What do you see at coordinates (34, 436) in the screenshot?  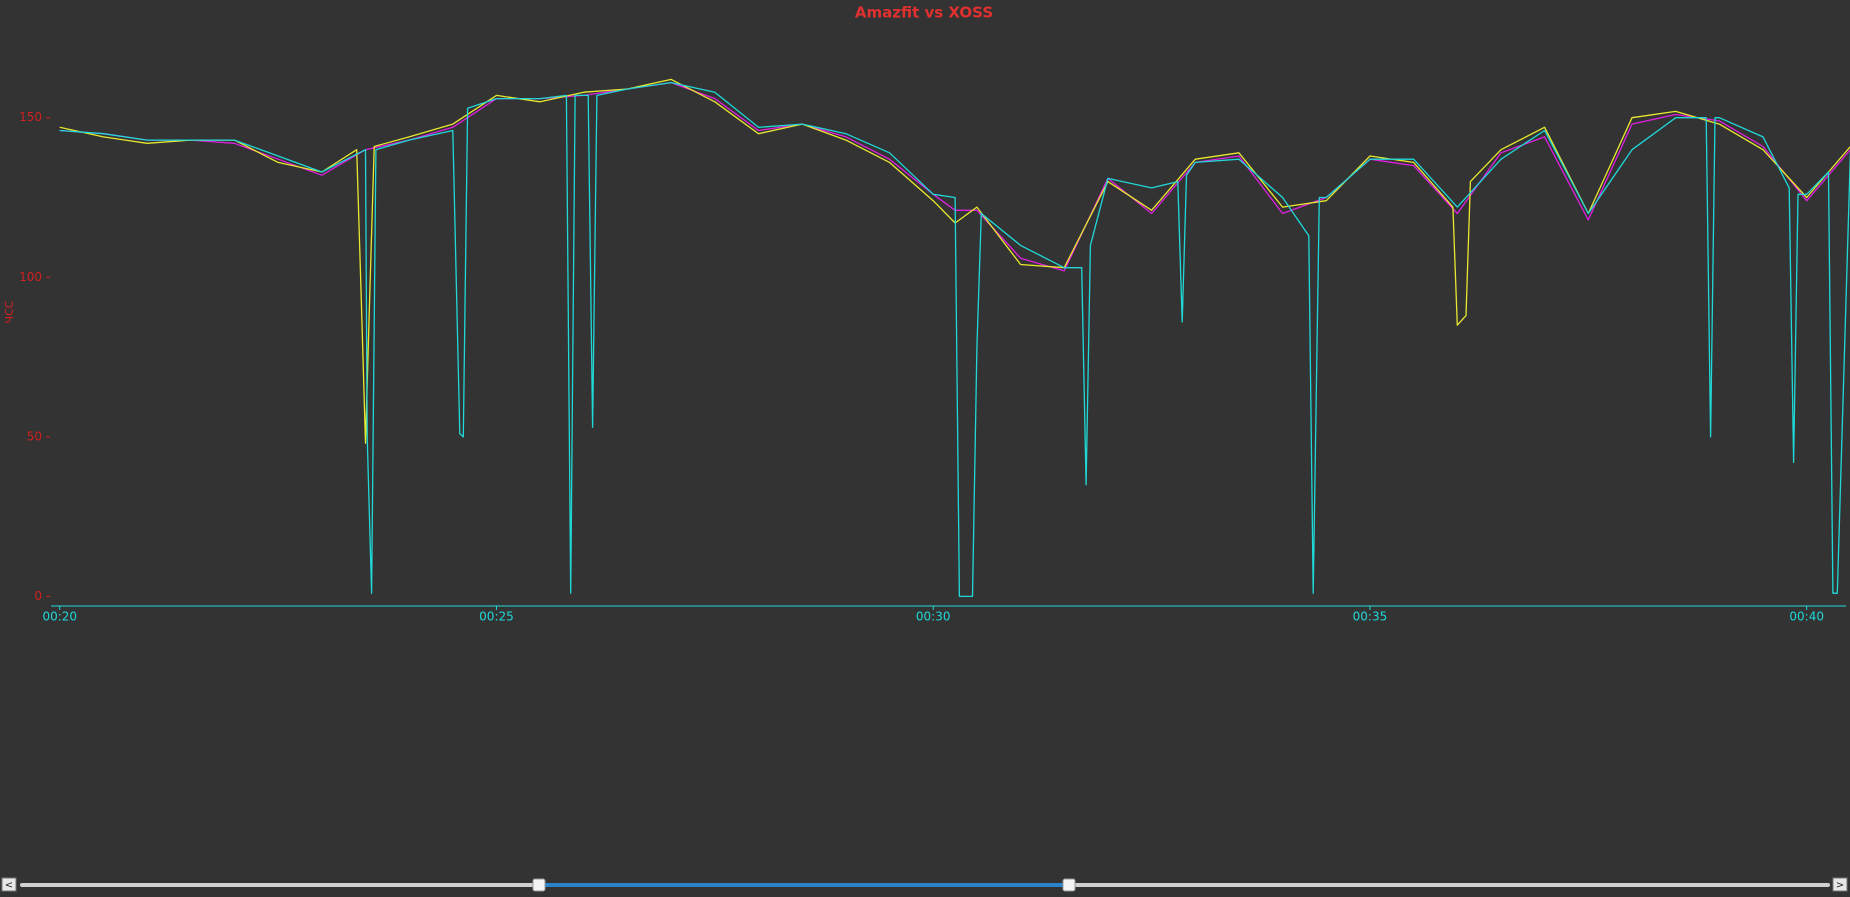 I see `y-tick-label: 50` at bounding box center [34, 436].